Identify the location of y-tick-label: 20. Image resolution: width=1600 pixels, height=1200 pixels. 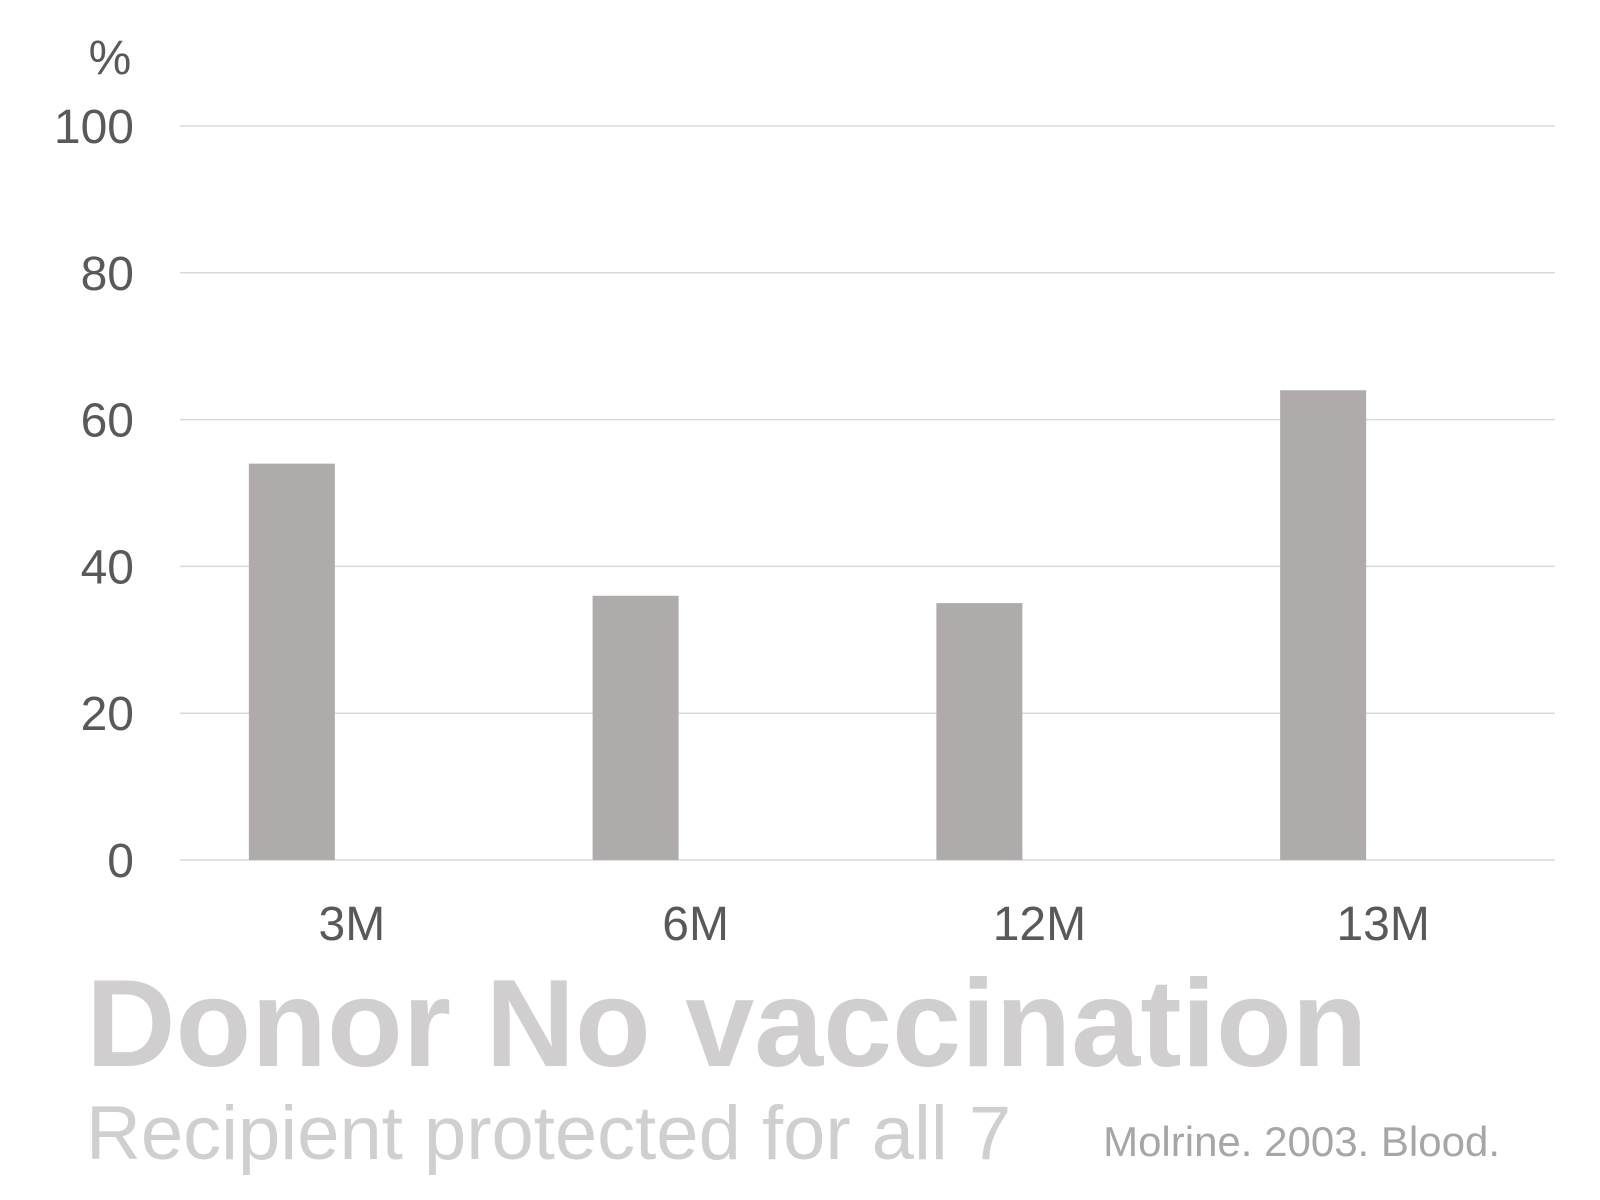
(107, 714).